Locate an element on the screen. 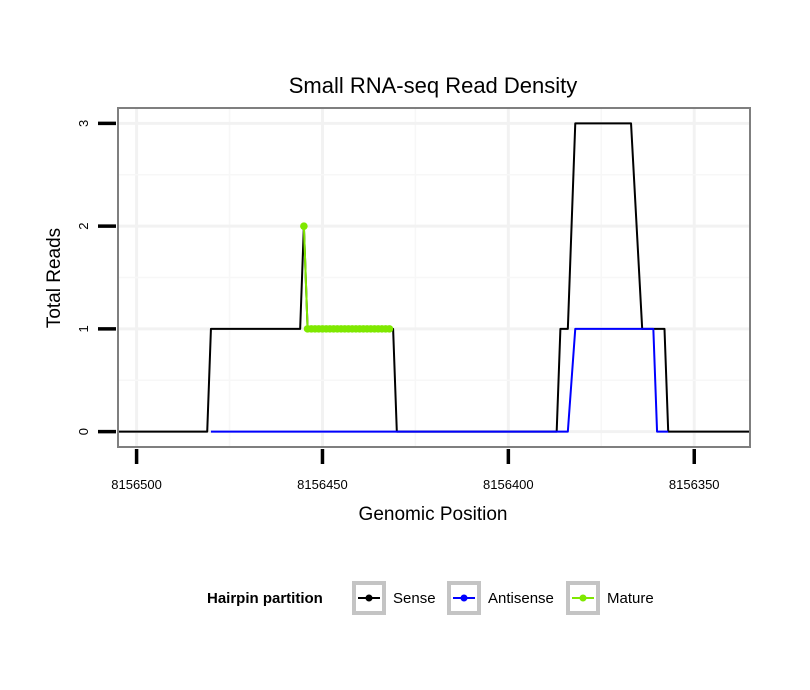 Image resolution: width=810 pixels, height=690 pixels. x-tick-label-3: 8156350 is located at coordinates (694, 484).